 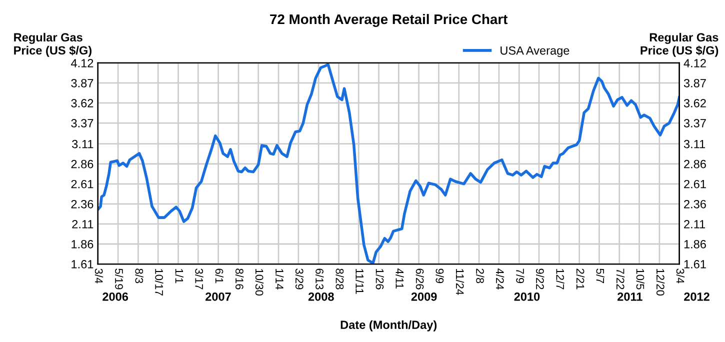 I want to click on x-tick-label: 3/17, so click(x=199, y=279).